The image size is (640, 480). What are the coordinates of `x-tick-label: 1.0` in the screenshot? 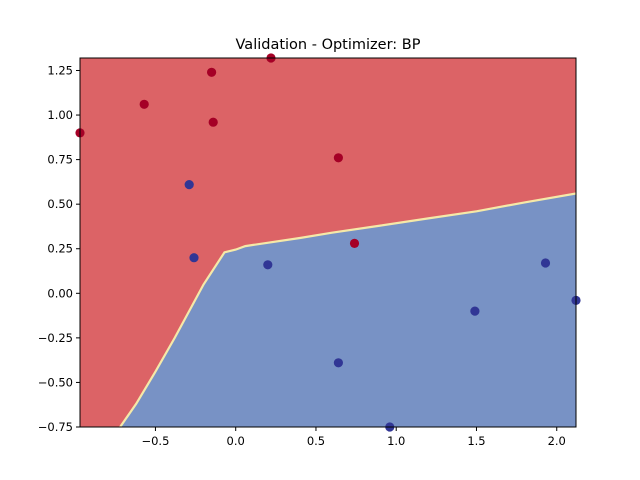 It's located at (396, 441).